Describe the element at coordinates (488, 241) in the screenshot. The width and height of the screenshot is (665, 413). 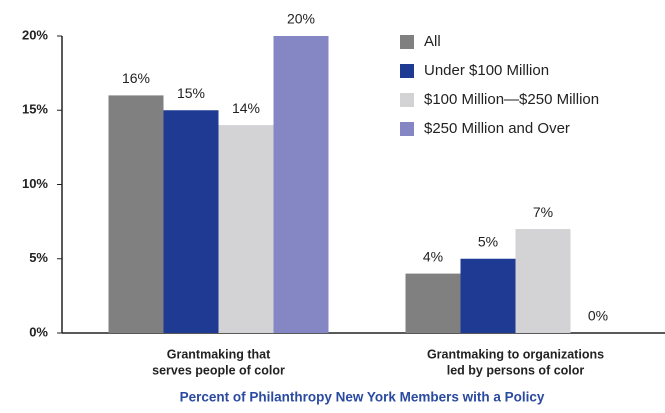
I see `value-label: 5%` at that location.